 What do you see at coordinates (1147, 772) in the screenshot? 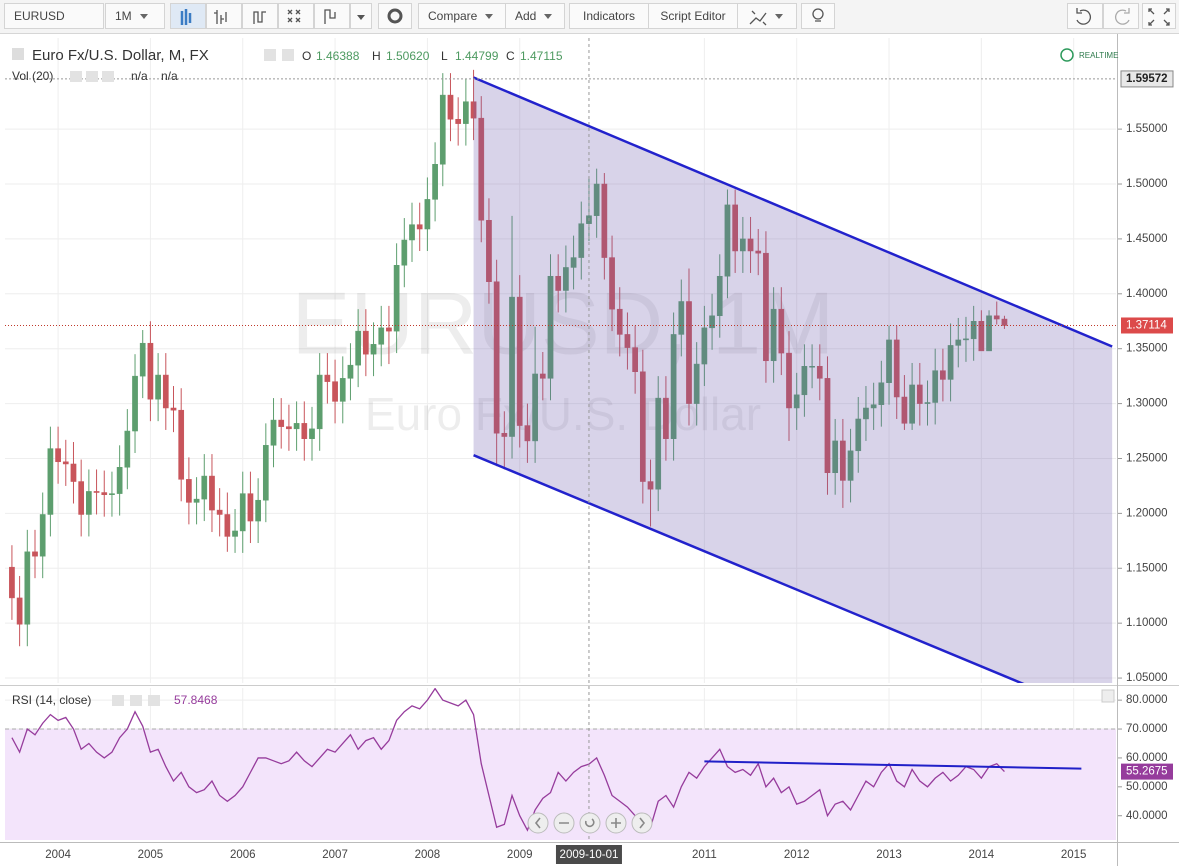
I see `rsi-last-label: 55.2675` at bounding box center [1147, 772].